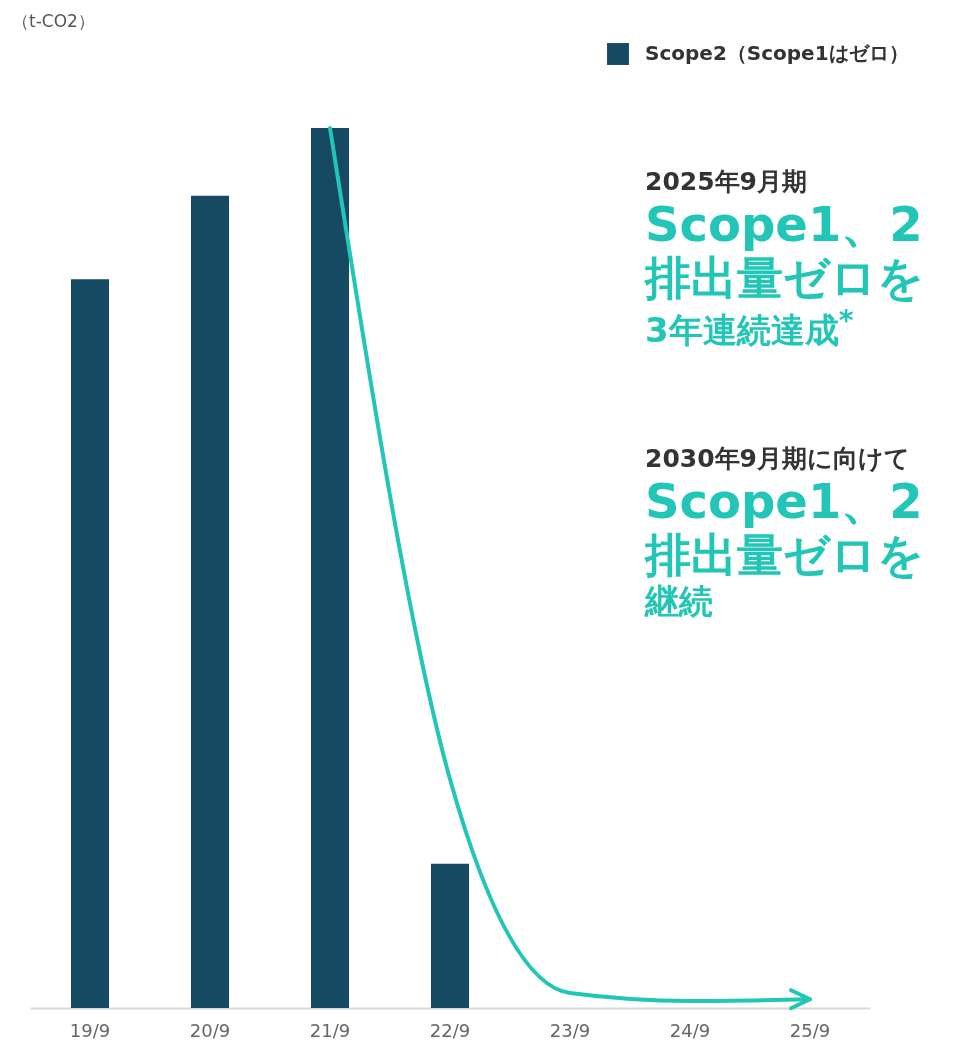  What do you see at coordinates (210, 1030) in the screenshot?
I see `x-tick-label: 20/9` at bounding box center [210, 1030].